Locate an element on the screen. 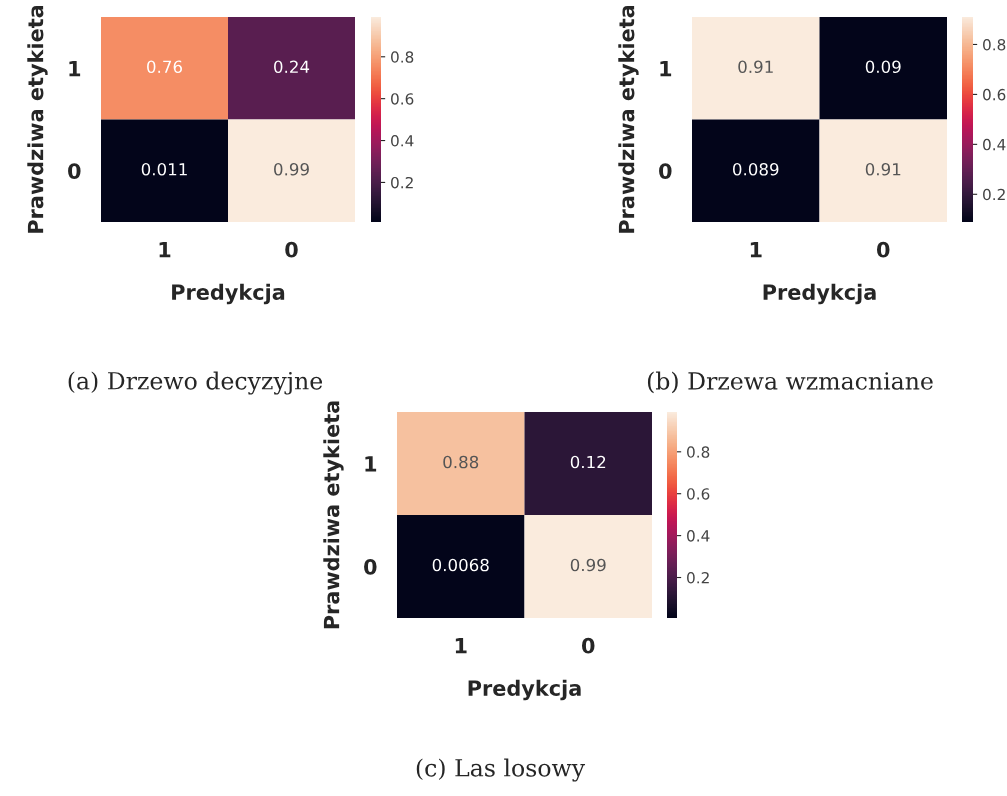 The image size is (1007, 796). data-label: 0.089 is located at coordinates (755, 169).